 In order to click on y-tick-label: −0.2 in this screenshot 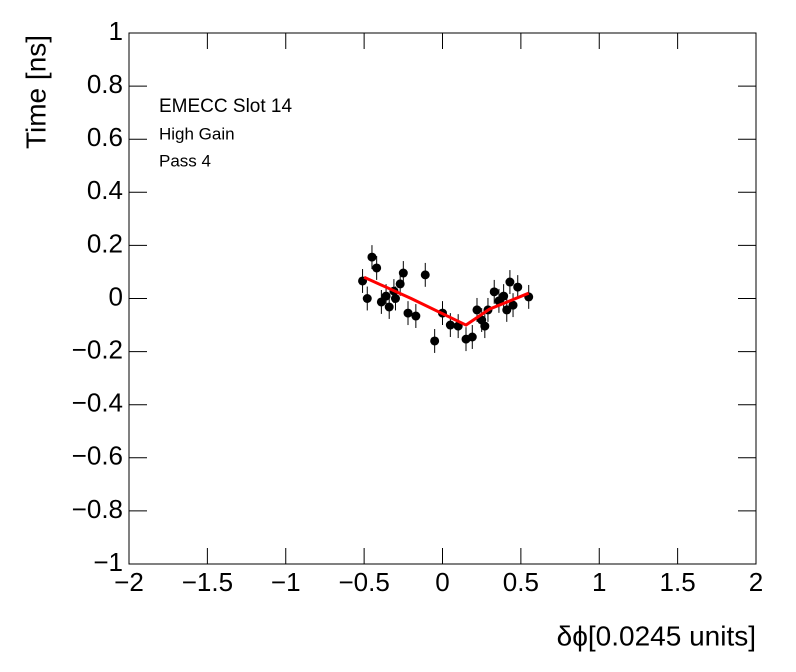, I will do `click(97, 349)`.